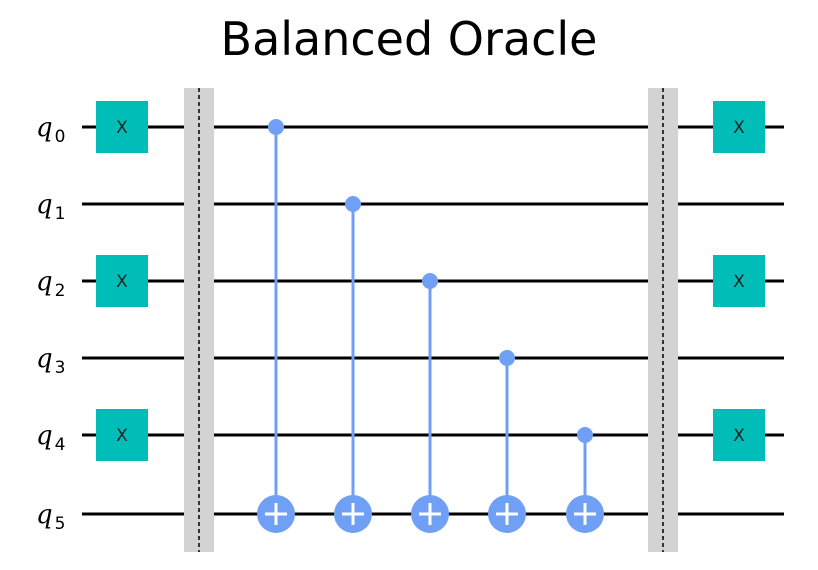 This screenshot has height=570, width=818. Describe the element at coordinates (60, 137) in the screenshot. I see `qubit-label-index: 0` at that location.